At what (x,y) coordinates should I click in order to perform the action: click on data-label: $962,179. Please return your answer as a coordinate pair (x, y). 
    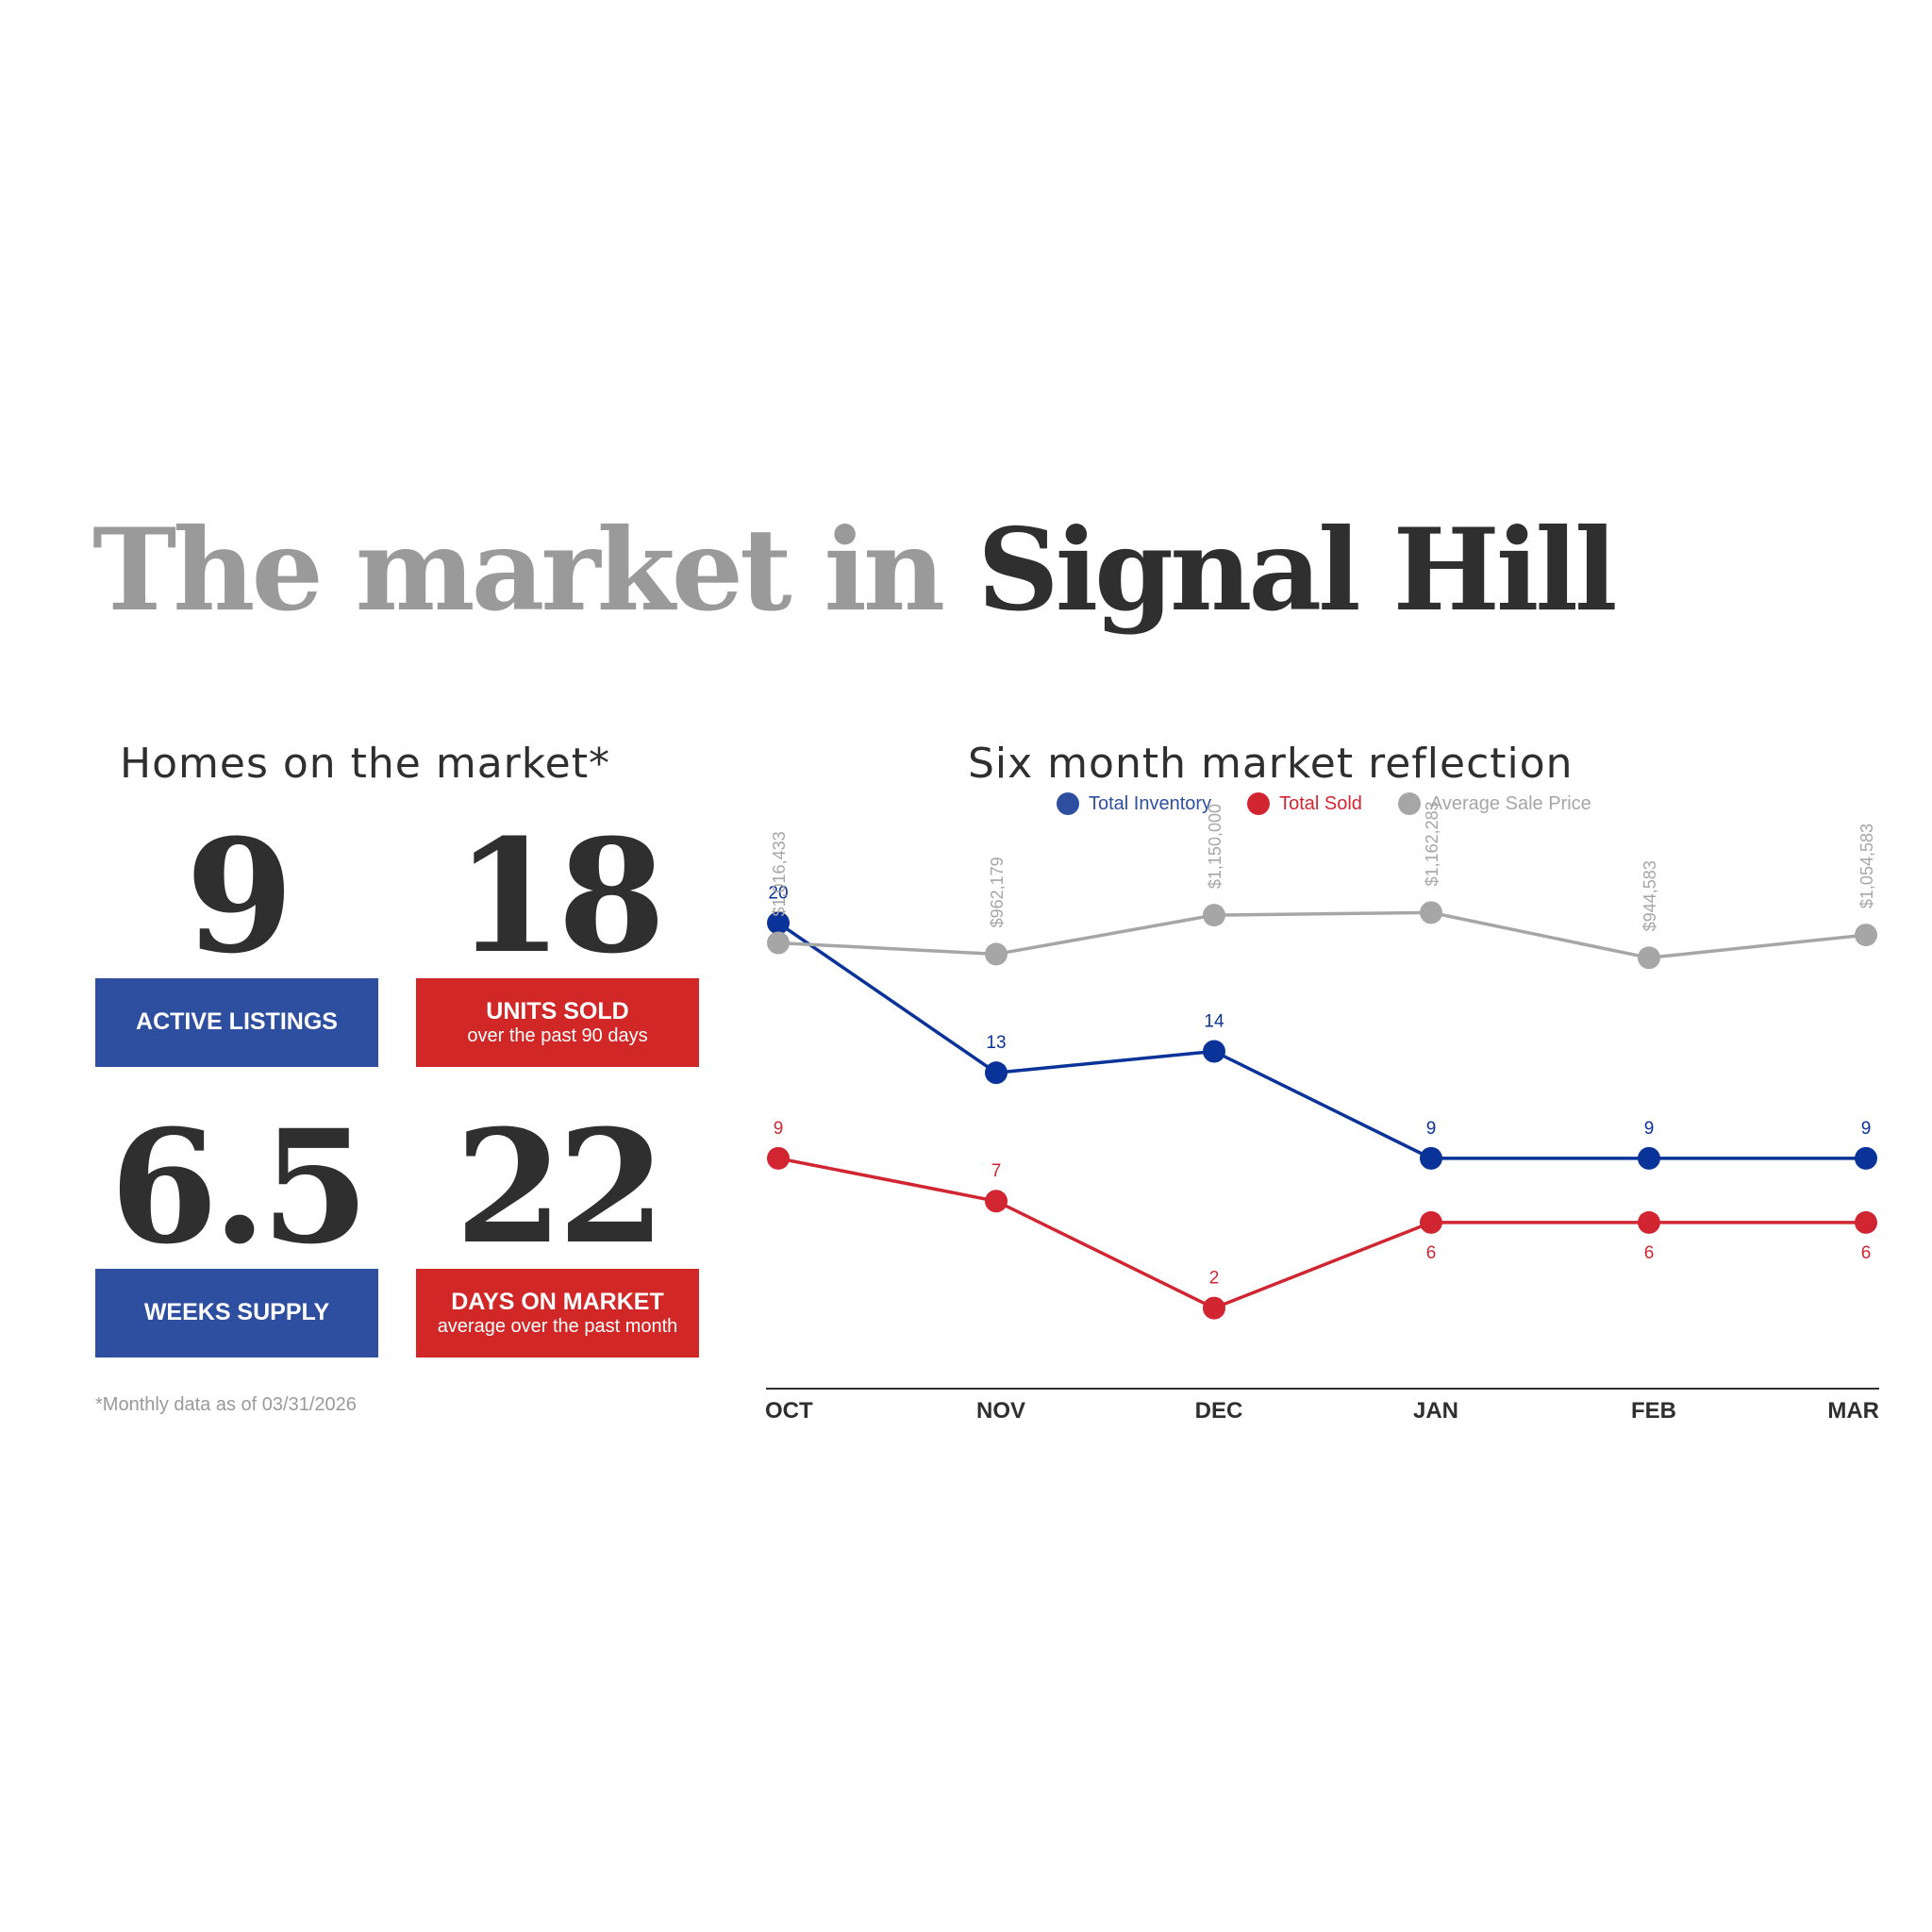
    Looking at the image, I should click on (998, 892).